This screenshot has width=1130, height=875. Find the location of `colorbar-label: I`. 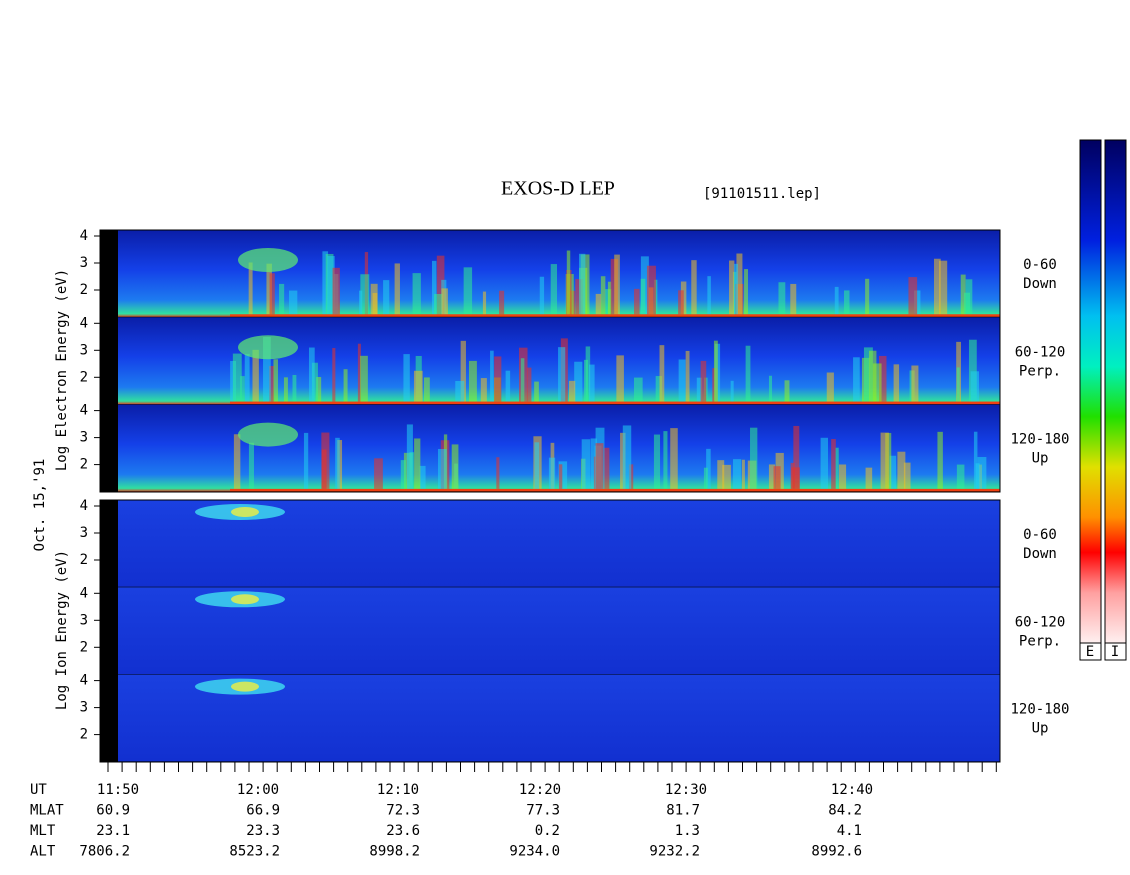

colorbar-label: I is located at coordinates (1115, 652).